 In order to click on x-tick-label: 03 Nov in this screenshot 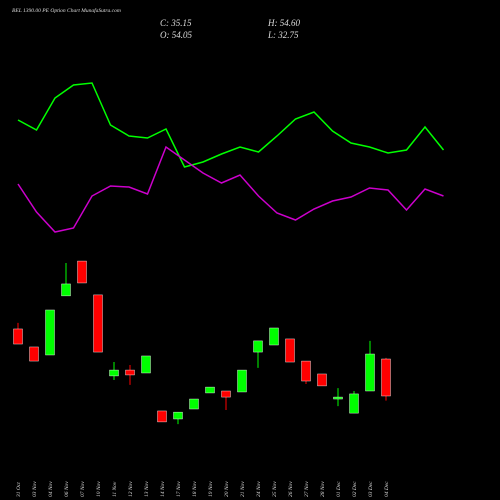, I will do `click(35, 489)`.